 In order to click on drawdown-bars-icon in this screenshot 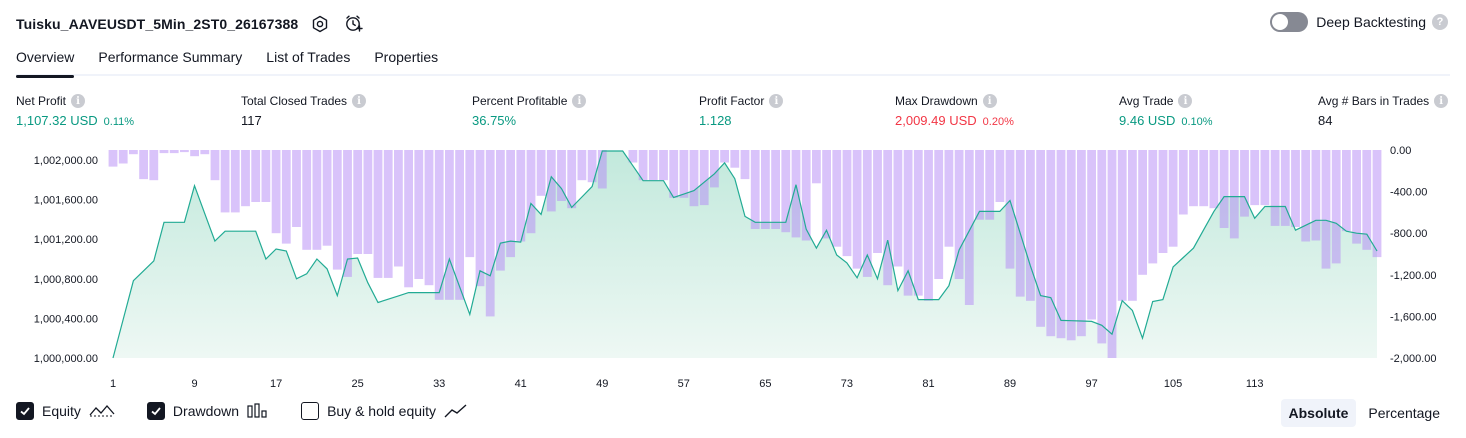, I will do `click(258, 411)`.